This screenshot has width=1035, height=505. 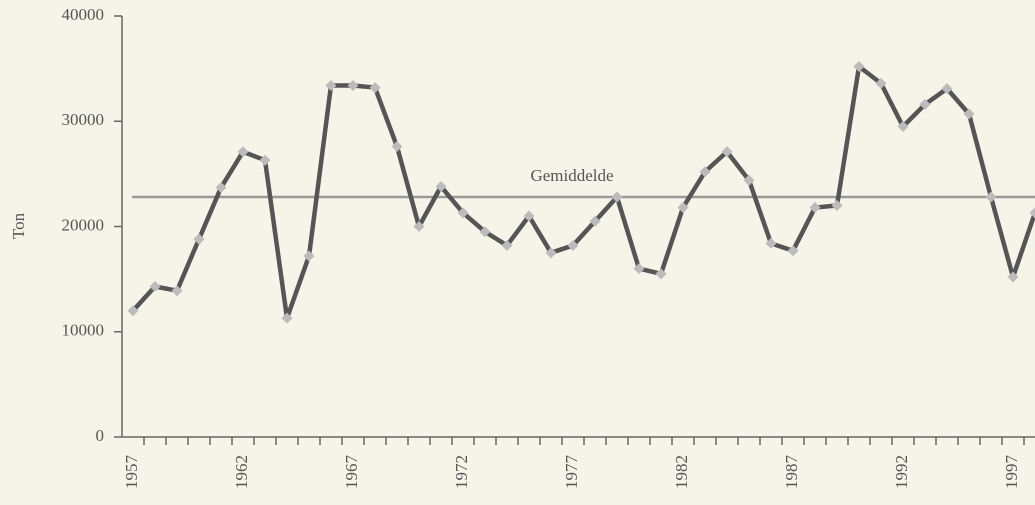 What do you see at coordinates (791, 472) in the screenshot?
I see `x-tick-label: 1987` at bounding box center [791, 472].